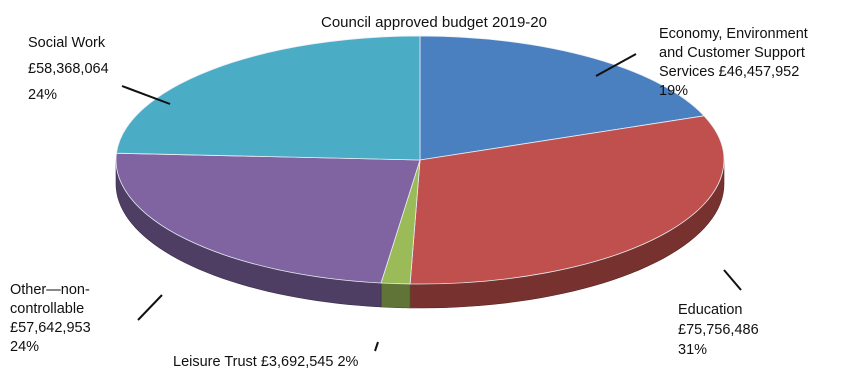 This screenshot has width=868, height=370. Describe the element at coordinates (733, 34) in the screenshot. I see `label-economy-line-1: Economy, Environment` at that location.